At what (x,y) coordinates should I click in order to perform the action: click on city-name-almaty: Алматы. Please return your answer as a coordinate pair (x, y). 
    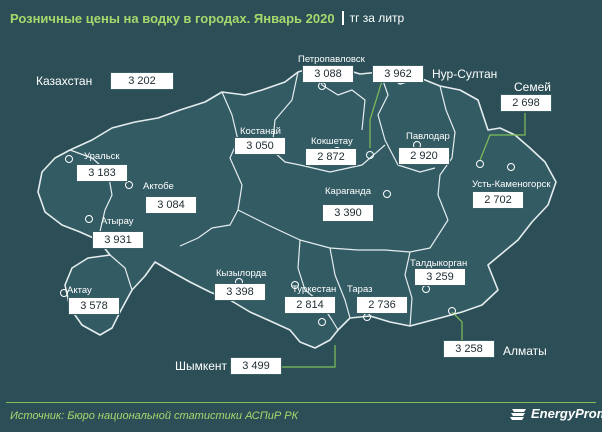
    Looking at the image, I should click on (525, 351).